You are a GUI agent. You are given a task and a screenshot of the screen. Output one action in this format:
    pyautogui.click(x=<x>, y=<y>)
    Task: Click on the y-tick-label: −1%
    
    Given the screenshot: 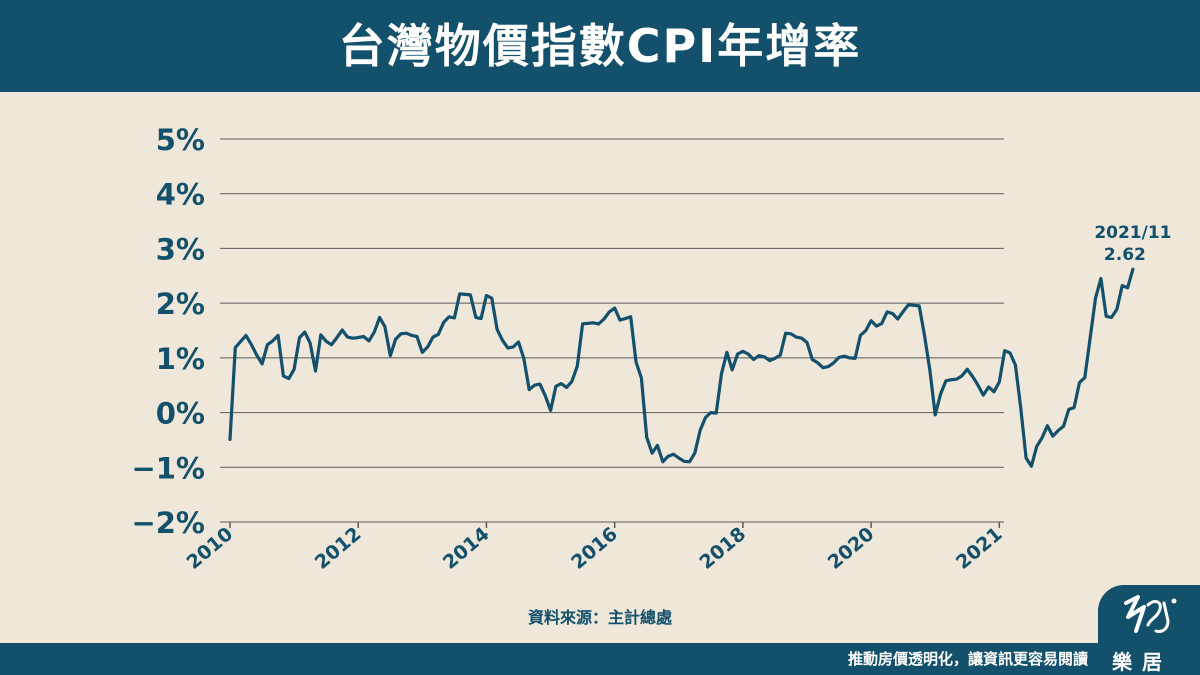 What is the action you would take?
    pyautogui.click(x=168, y=468)
    